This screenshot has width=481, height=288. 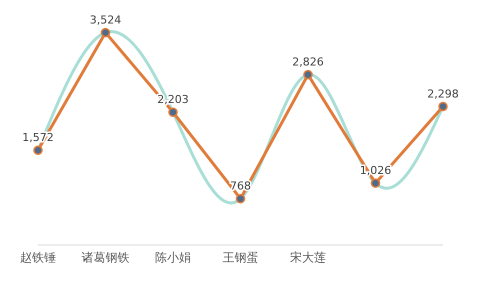 I want to click on data-label: 2,826, so click(x=308, y=62).